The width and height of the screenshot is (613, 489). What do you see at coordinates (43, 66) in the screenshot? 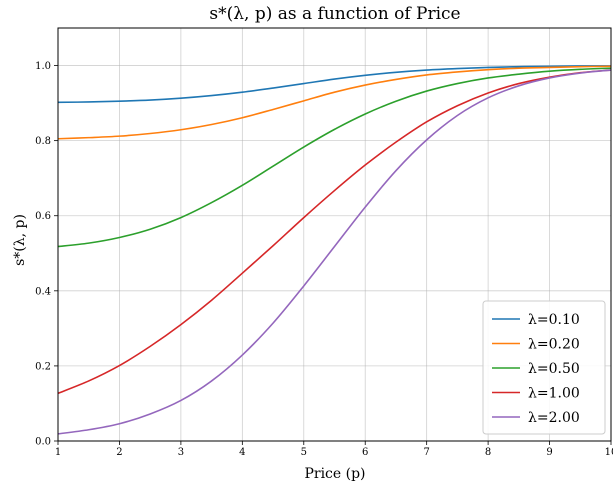
I see `y-tick-label: 1.0` at bounding box center [43, 66].